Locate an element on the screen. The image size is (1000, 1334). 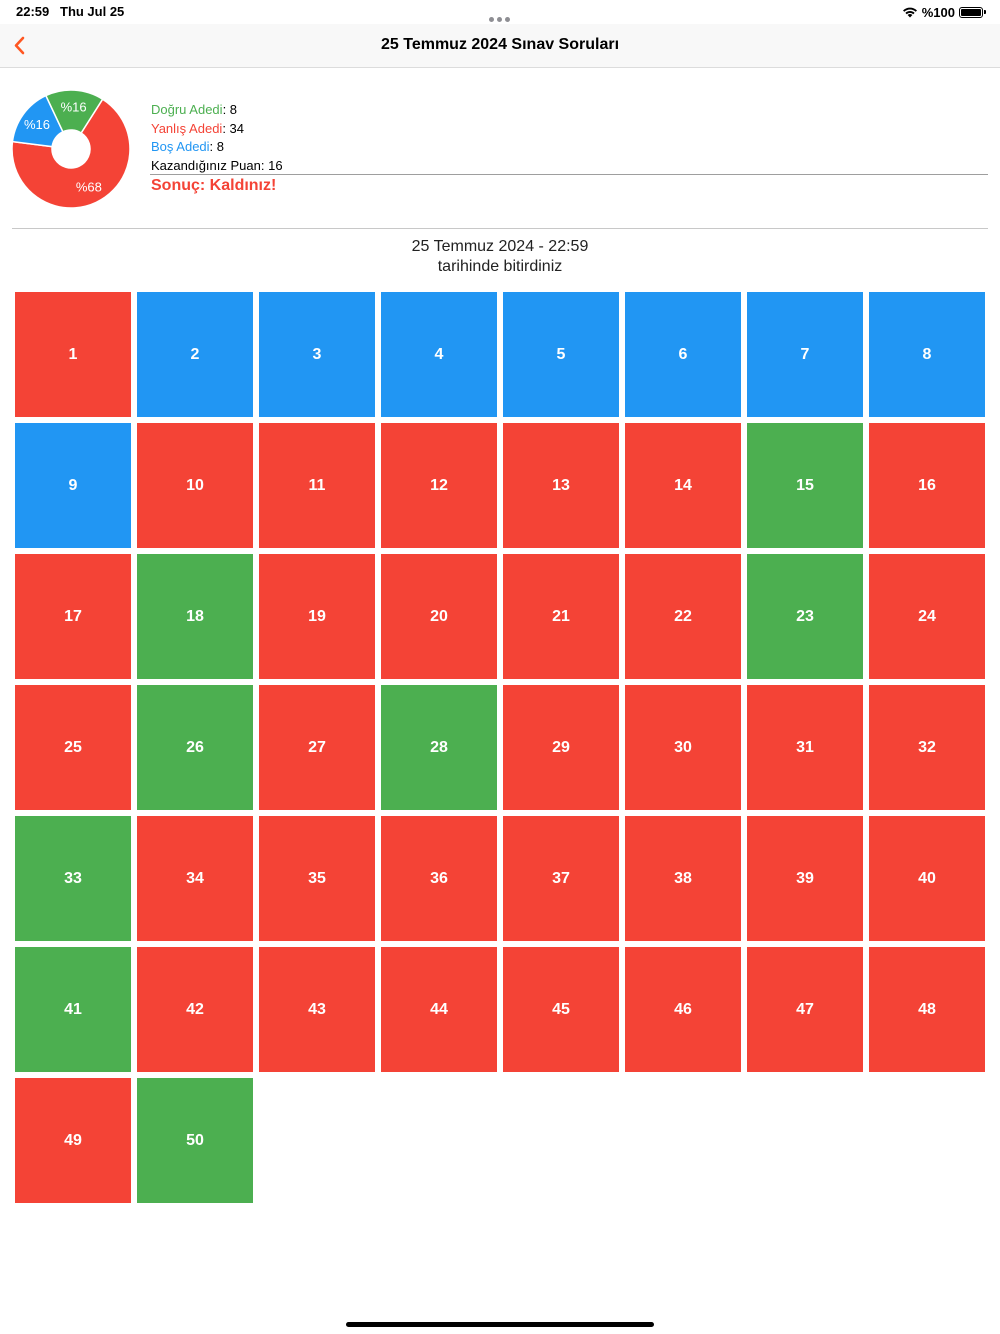
score-row: Kazandığınız Puan: 16 is located at coordinates (217, 165).